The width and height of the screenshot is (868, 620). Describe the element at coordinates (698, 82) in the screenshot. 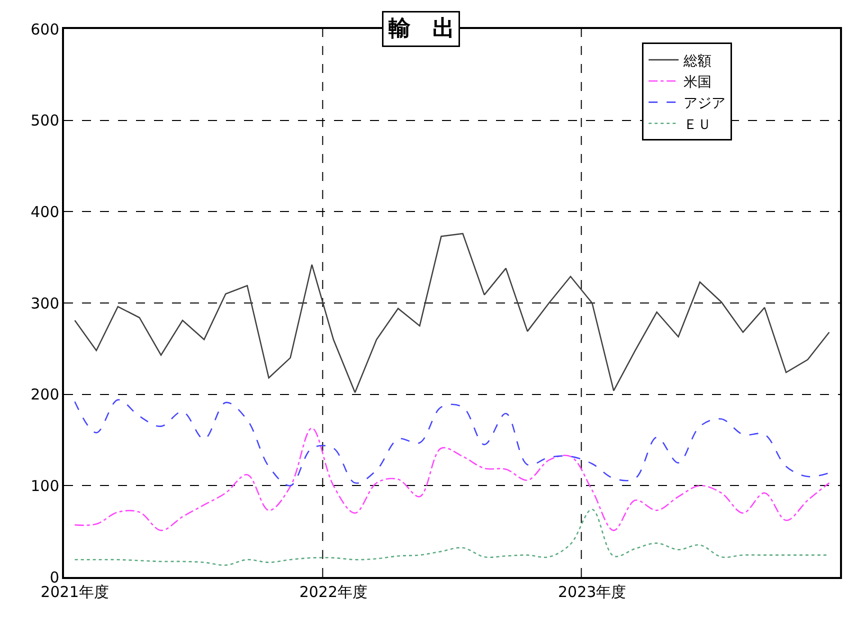

I see `legend-label: 米国` at that location.